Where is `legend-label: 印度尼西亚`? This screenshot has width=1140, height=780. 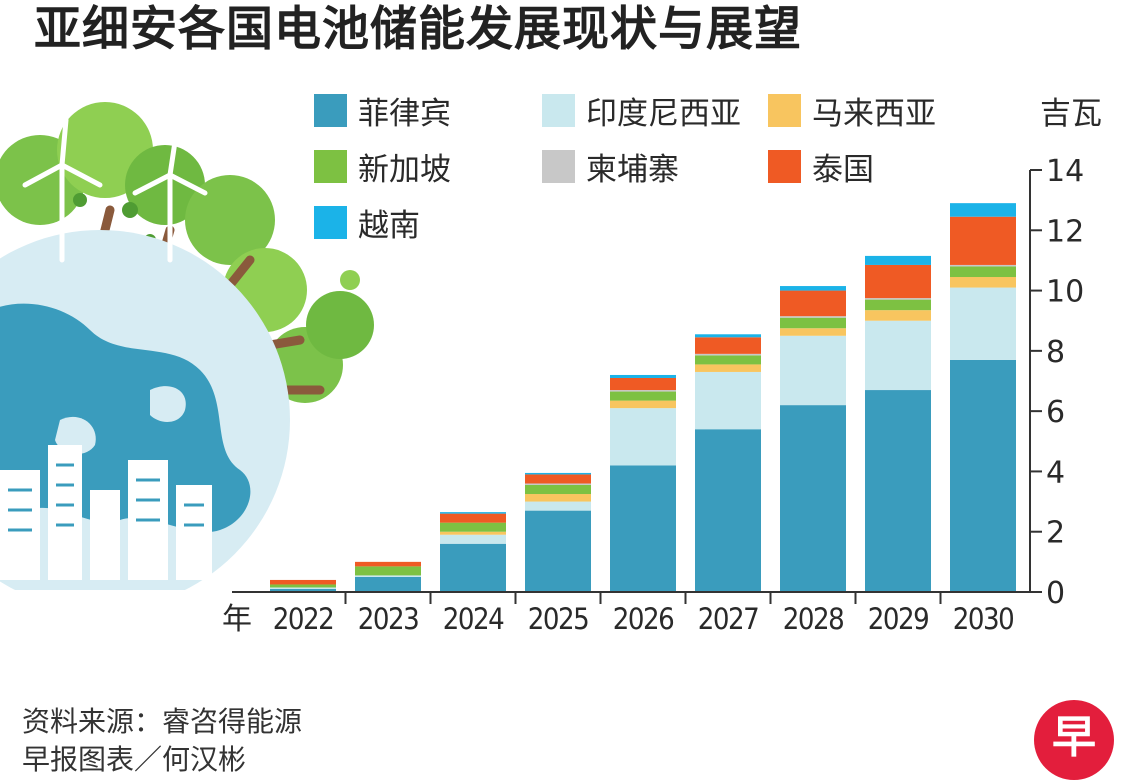
legend-label: 印度尼西亚 is located at coordinates (663, 114).